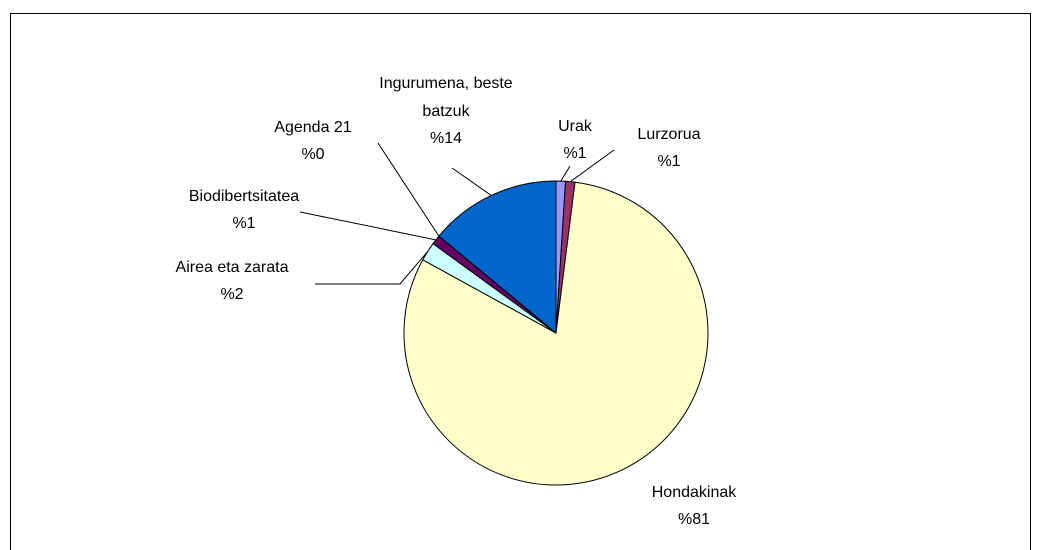 This screenshot has height=550, width=1041. Describe the element at coordinates (575, 126) in the screenshot. I see `slice-label: Urak` at that location.